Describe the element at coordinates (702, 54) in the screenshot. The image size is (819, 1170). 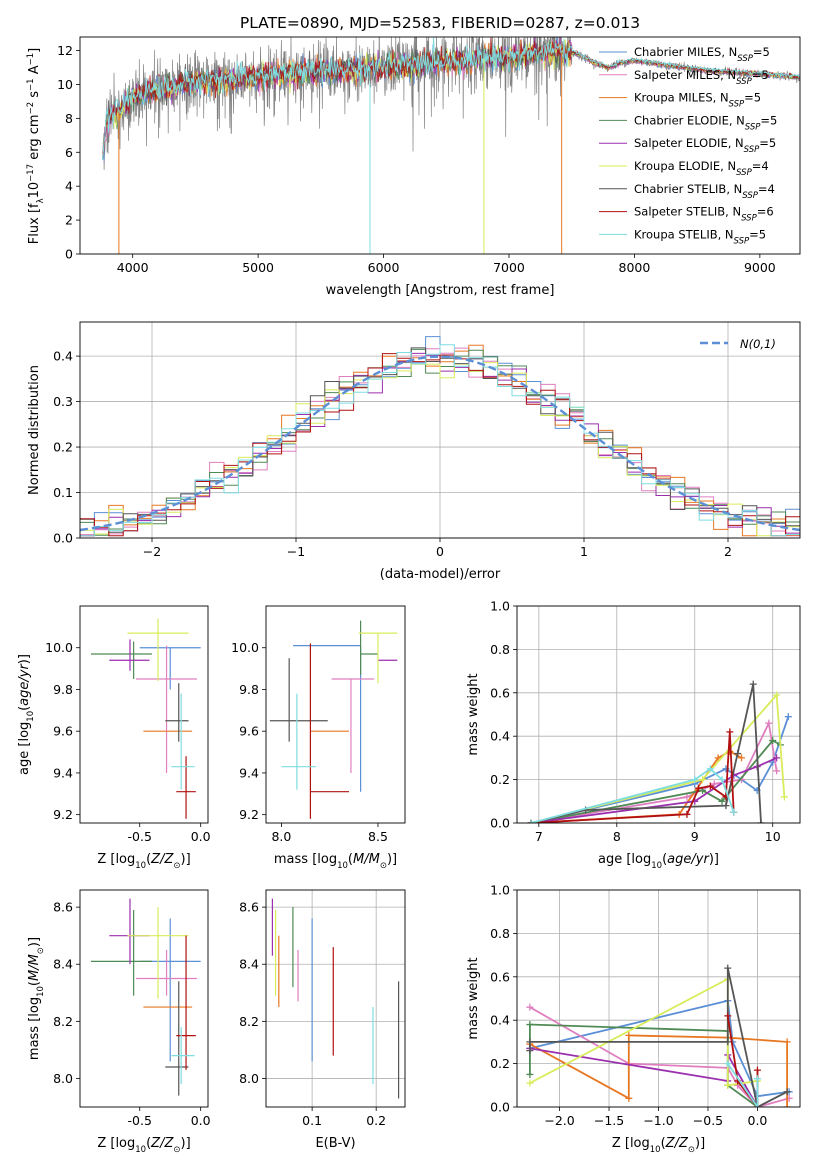
I see `legend-label-chabrier-miles: Chabrier MILES, NSSP=5` at that location.